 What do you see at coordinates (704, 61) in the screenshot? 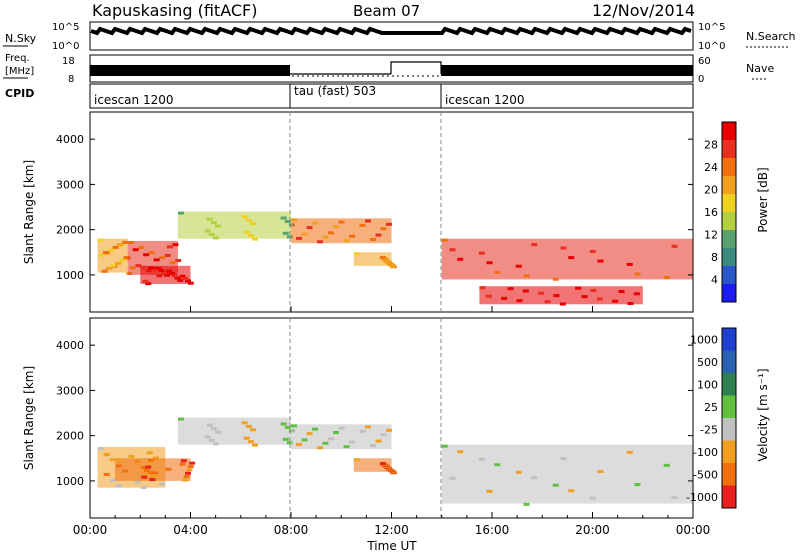
I see `nave-tick-top: 60` at bounding box center [704, 61].